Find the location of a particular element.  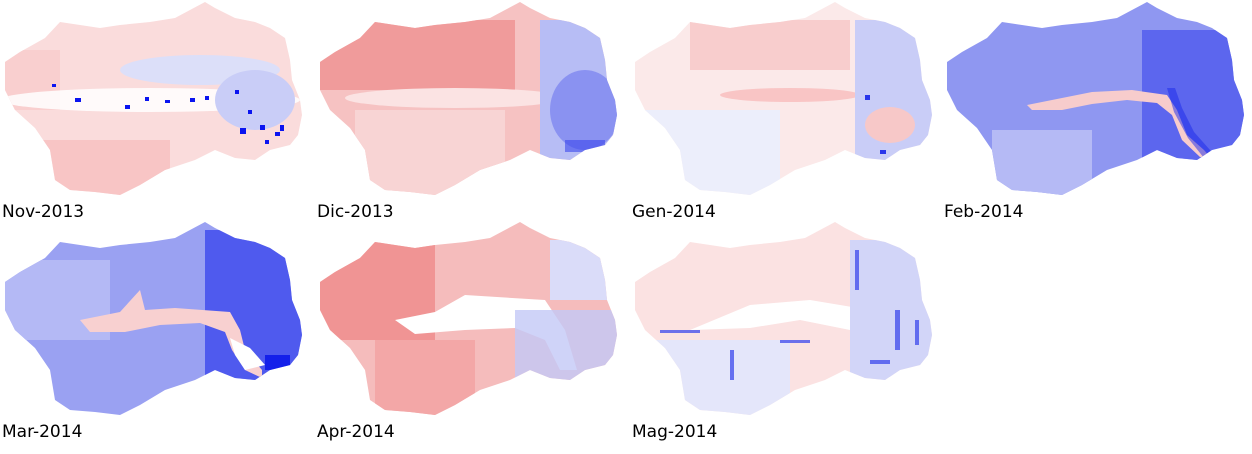

map-caption: Mag-2014 is located at coordinates (675, 432).